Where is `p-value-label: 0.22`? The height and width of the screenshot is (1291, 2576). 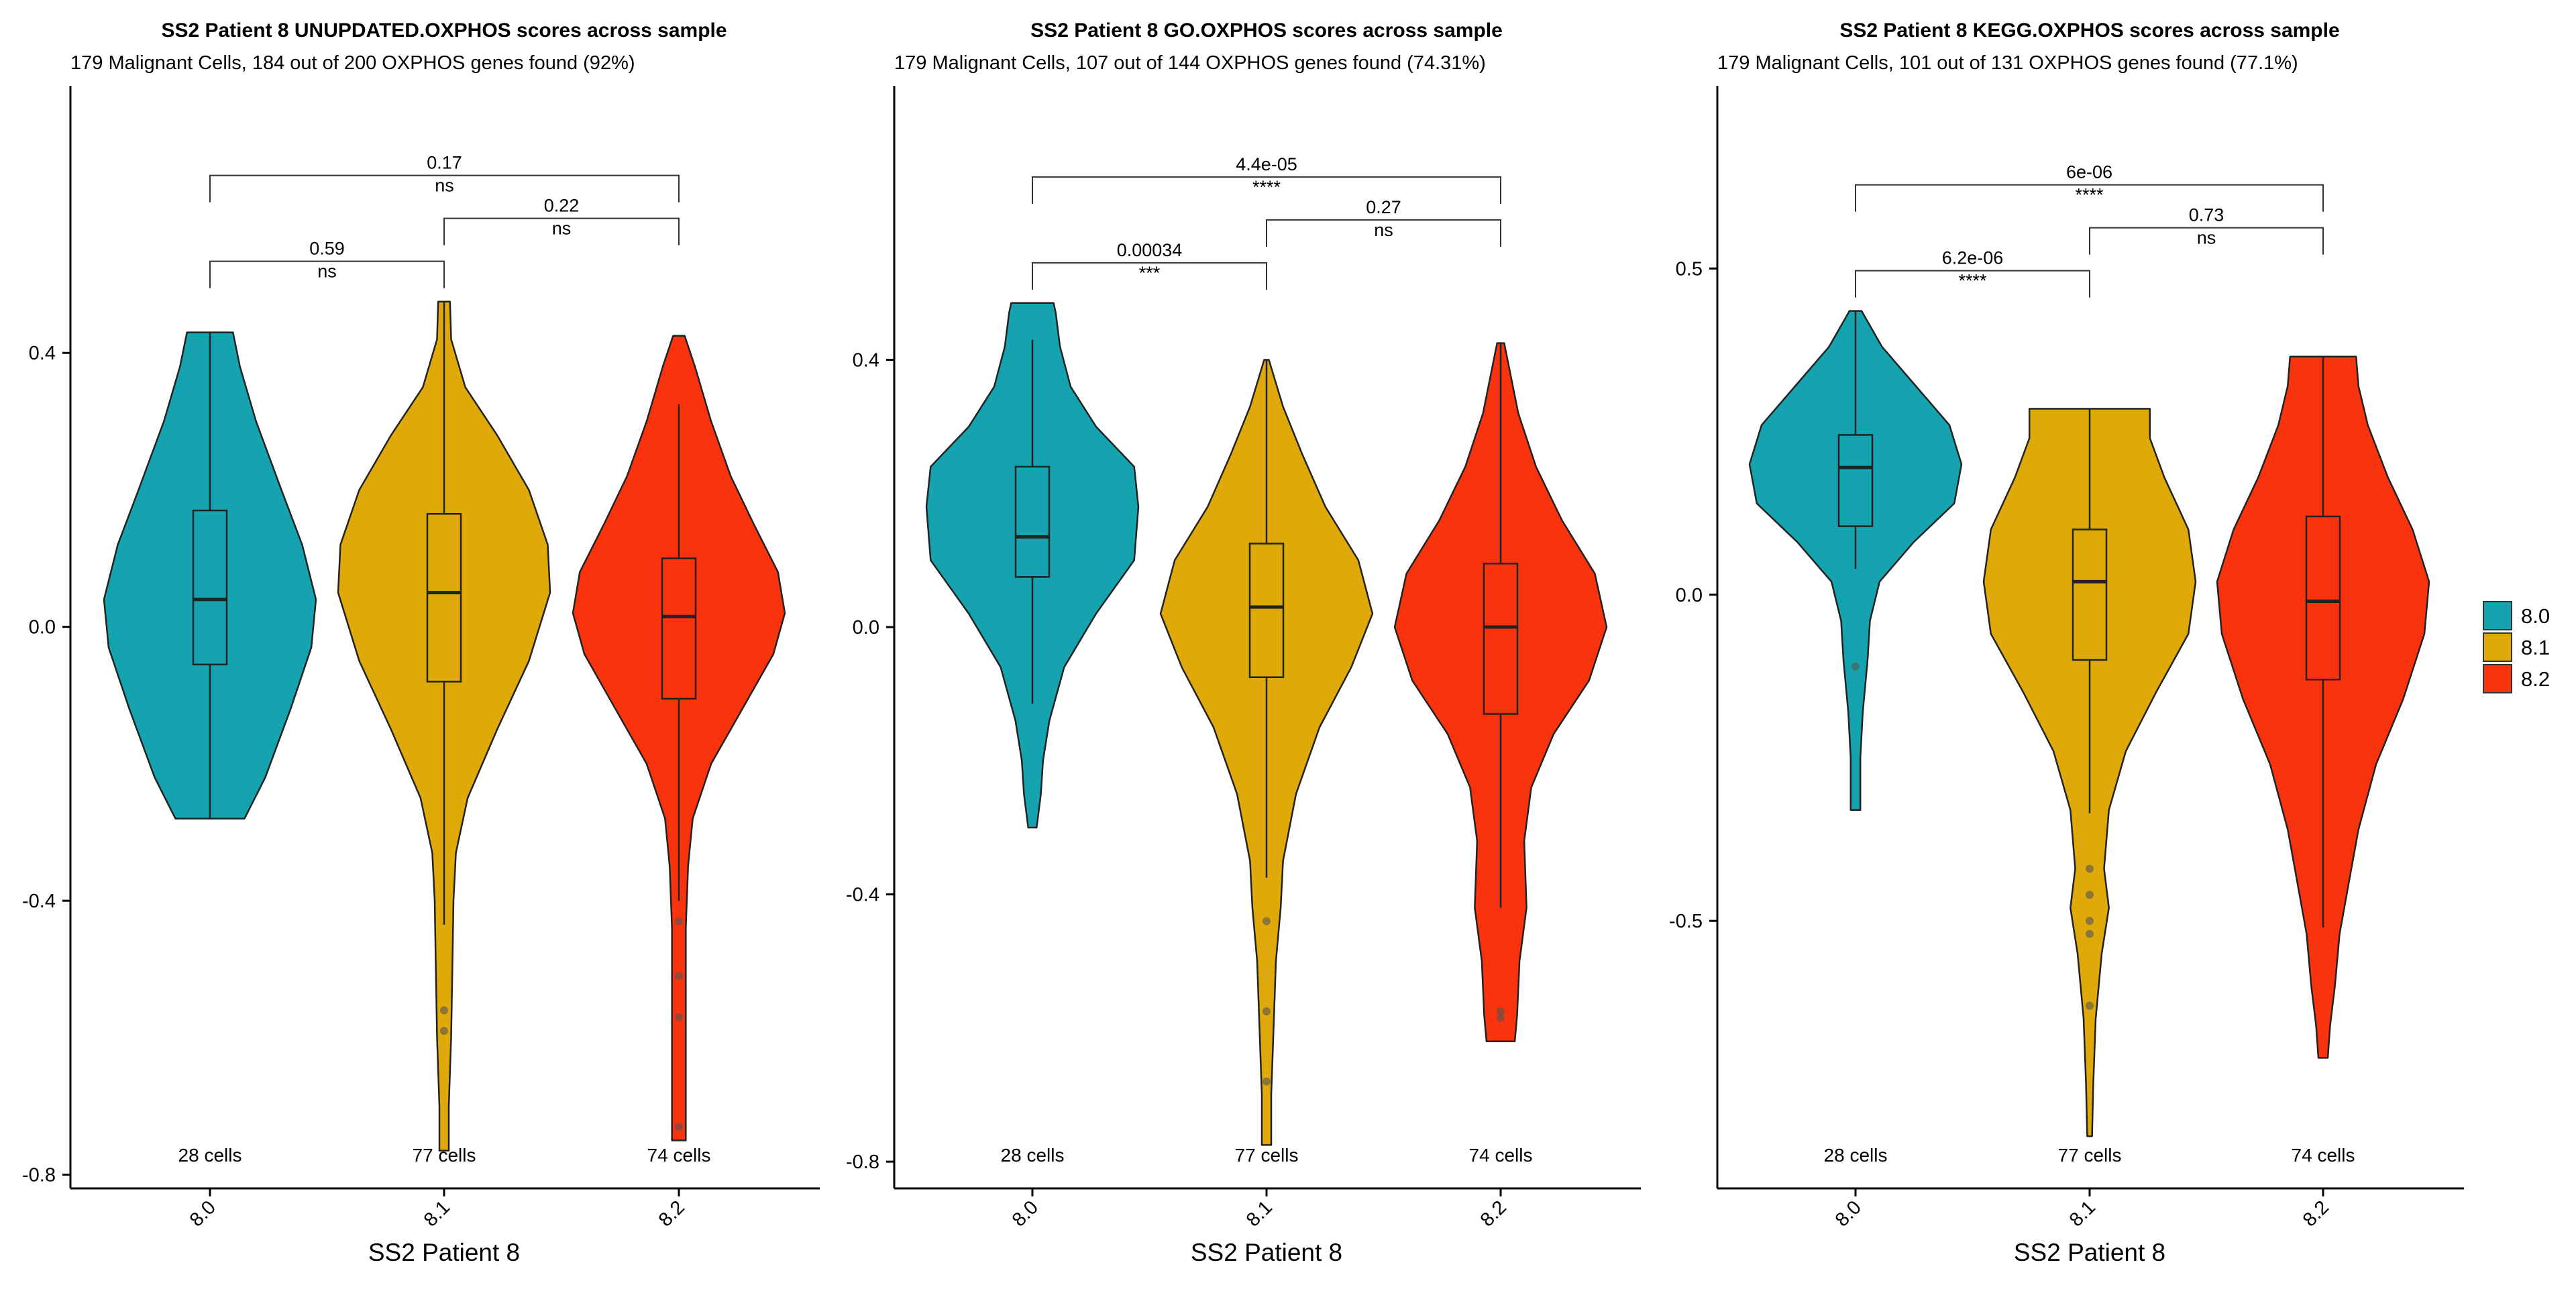
p-value-label: 0.22 is located at coordinates (562, 206).